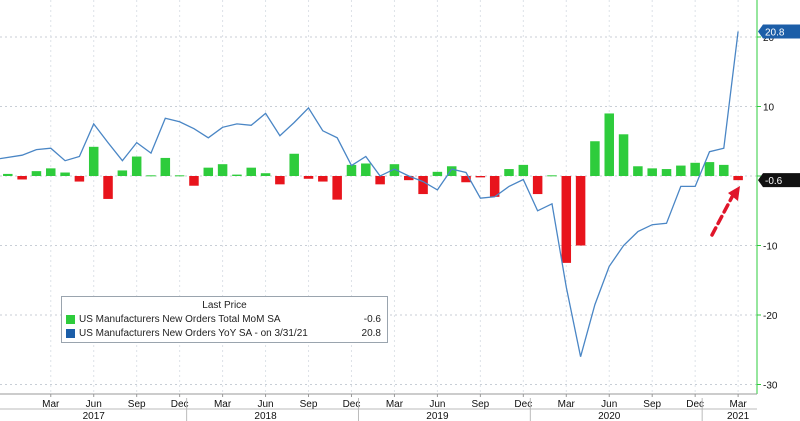 The width and height of the screenshot is (800, 421). I want to click on x-tick-label-10: Sep, so click(480, 404).